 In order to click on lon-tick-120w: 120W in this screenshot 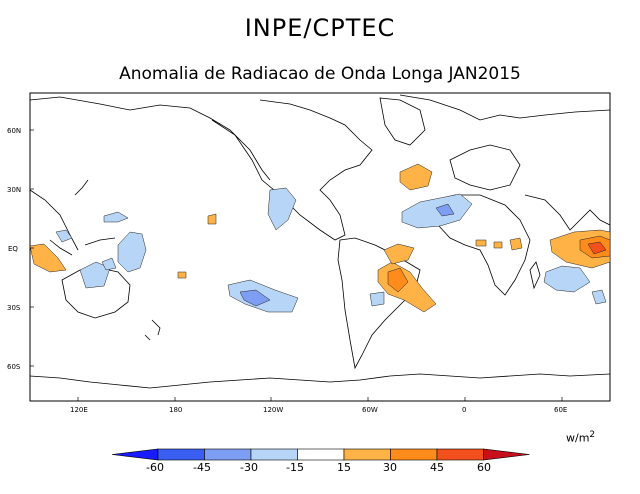, I will do `click(273, 410)`.